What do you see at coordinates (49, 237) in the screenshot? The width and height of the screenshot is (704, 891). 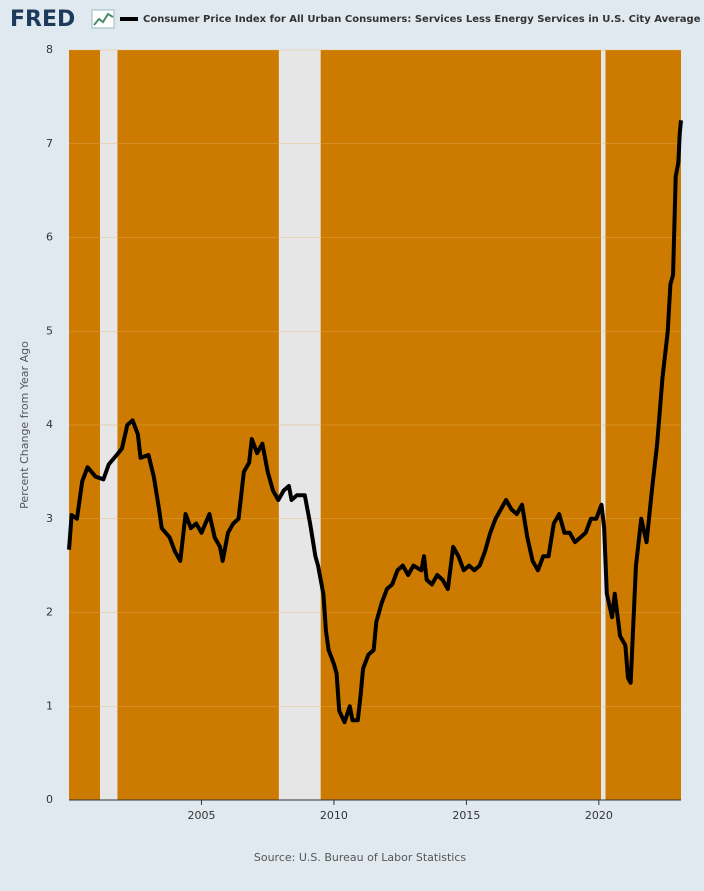 I see `y-tick-label: 6` at bounding box center [49, 237].